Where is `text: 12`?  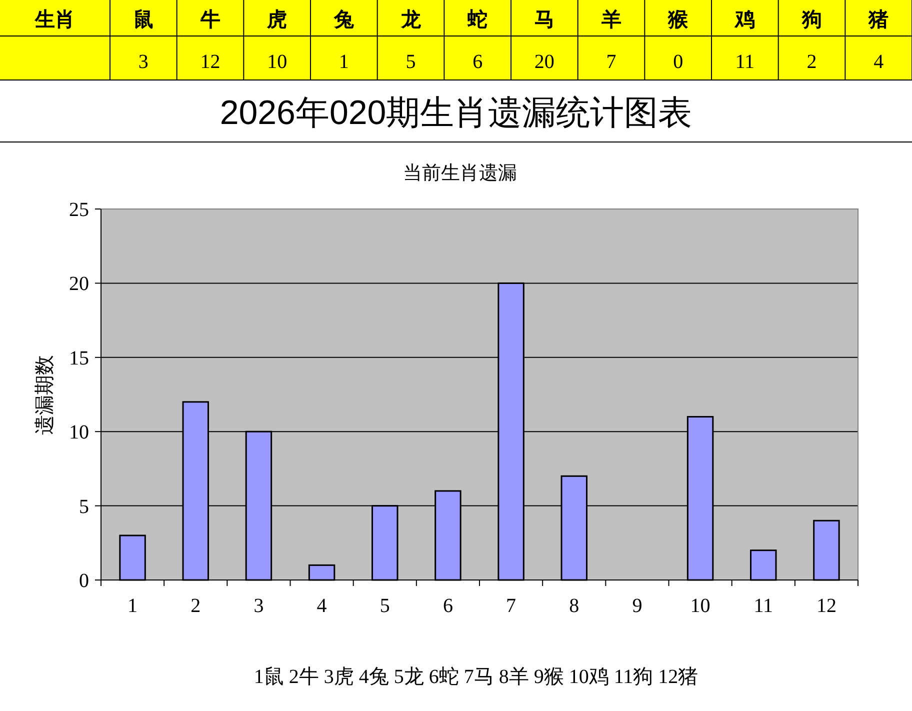 text: 12 is located at coordinates (210, 62).